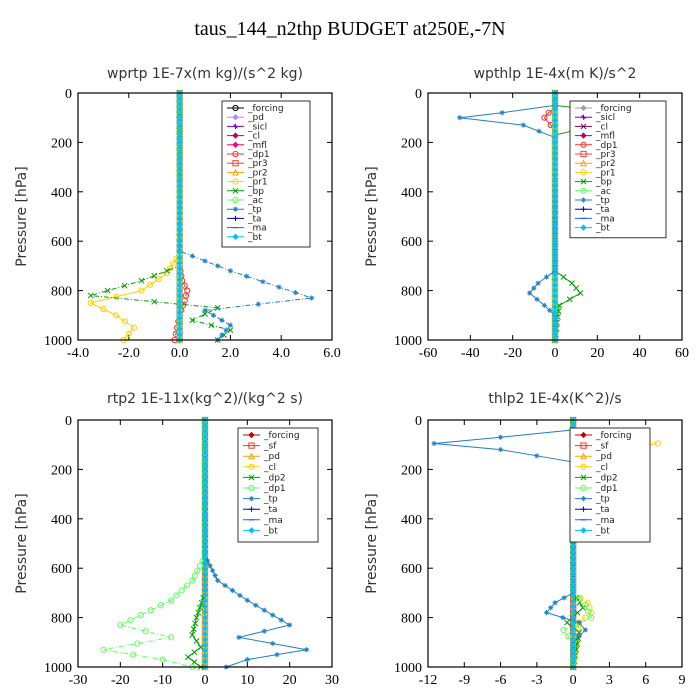 This screenshot has width=700, height=700. Describe the element at coordinates (512, 353) in the screenshot. I see `x-tick-label: -20` at that location.